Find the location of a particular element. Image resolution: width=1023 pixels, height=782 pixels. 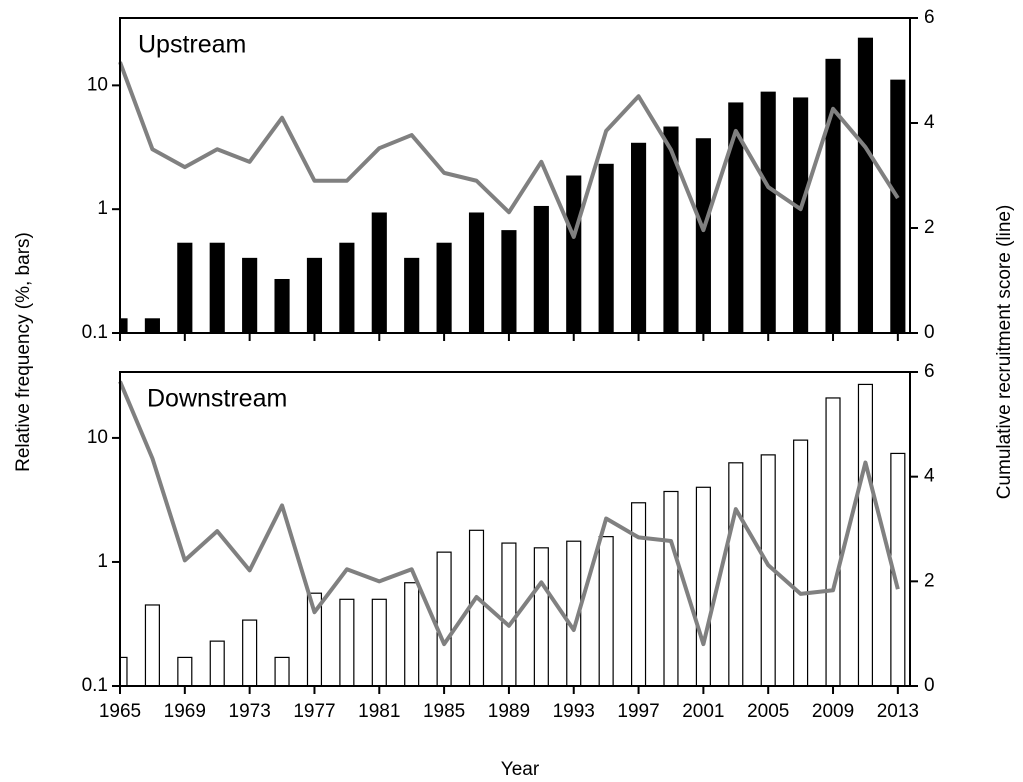

panel-title: Downstream is located at coordinates (217, 399).